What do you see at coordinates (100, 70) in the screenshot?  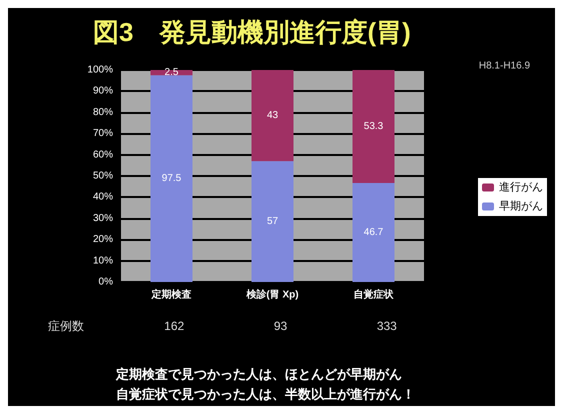 I see `y-tick-label: 100%` at bounding box center [100, 70].